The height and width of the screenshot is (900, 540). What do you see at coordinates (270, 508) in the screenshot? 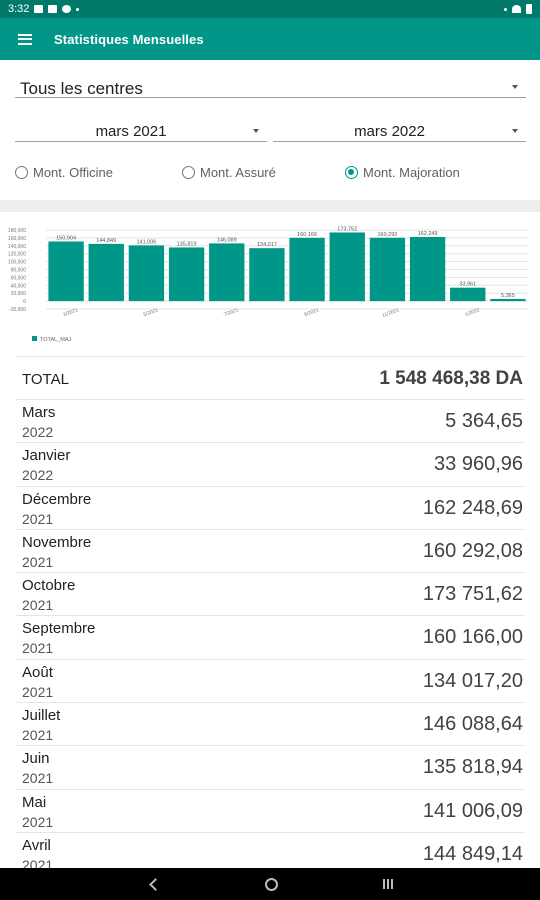
I see `table-row: Décembre 2021 162 248,69` at bounding box center [270, 508].